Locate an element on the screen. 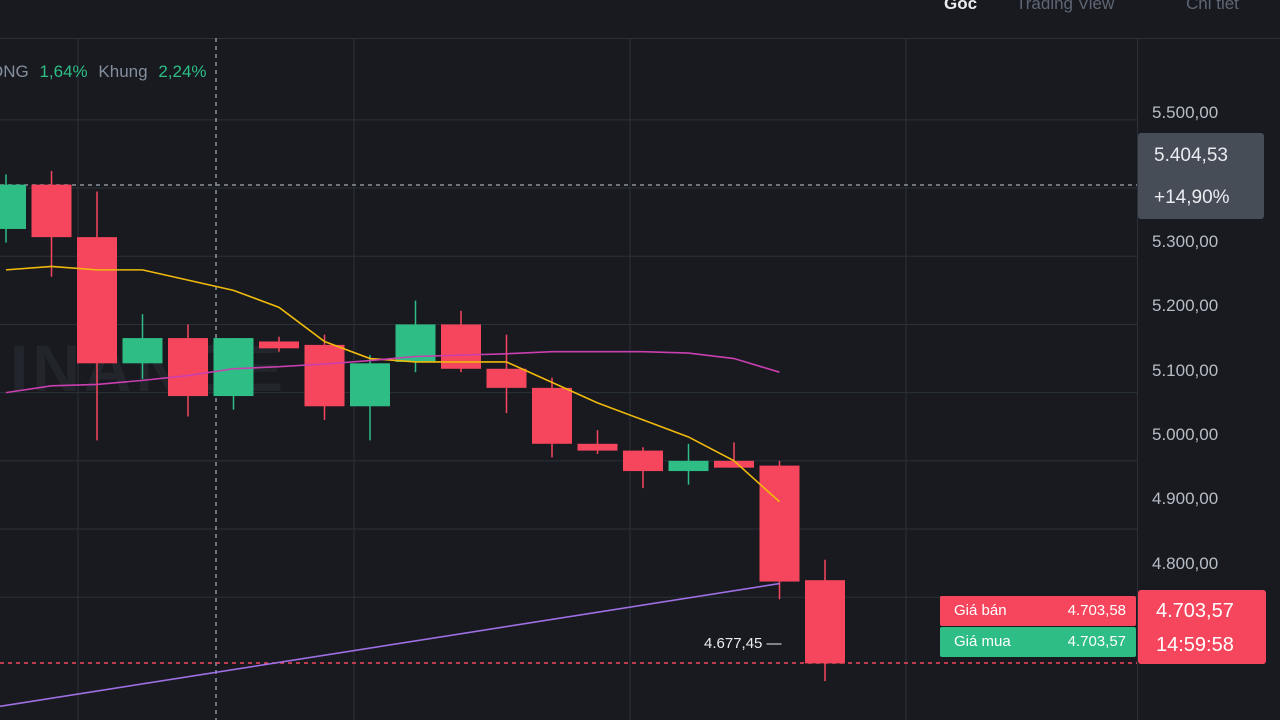 This screenshot has height=720, width=1280. price-axis-divider is located at coordinates (1137, 379).